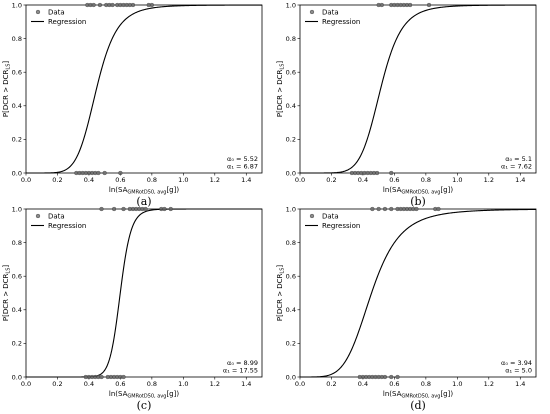  What do you see at coordinates (516, 363) in the screenshot?
I see `coefficient-label: α₀ = 3.94` at bounding box center [516, 363].